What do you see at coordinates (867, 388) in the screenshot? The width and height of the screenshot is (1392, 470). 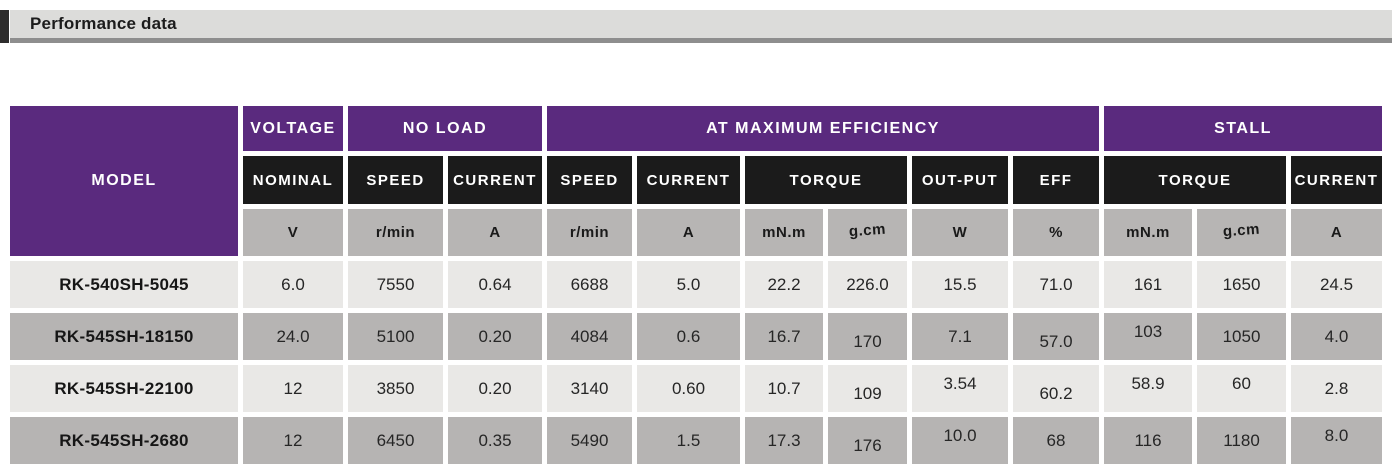 I see `value-cell: 109` at bounding box center [867, 388].